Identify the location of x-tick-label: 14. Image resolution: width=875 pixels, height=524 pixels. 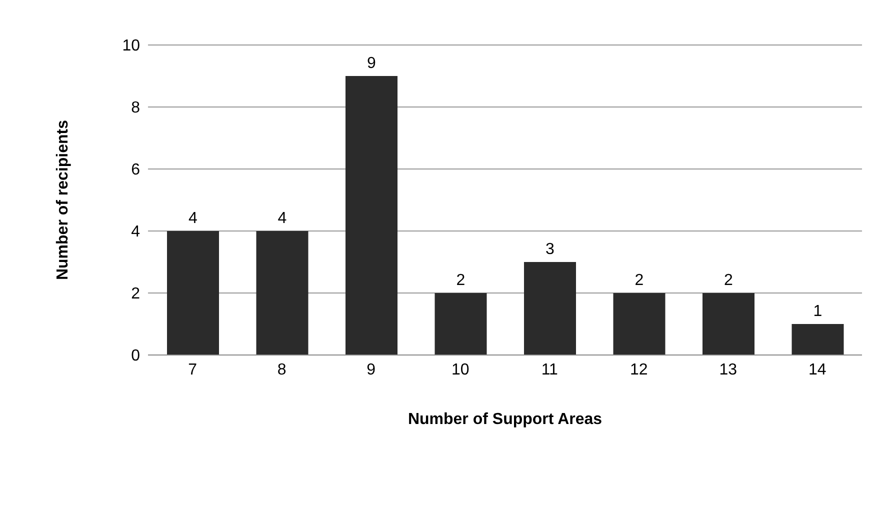
(817, 369).